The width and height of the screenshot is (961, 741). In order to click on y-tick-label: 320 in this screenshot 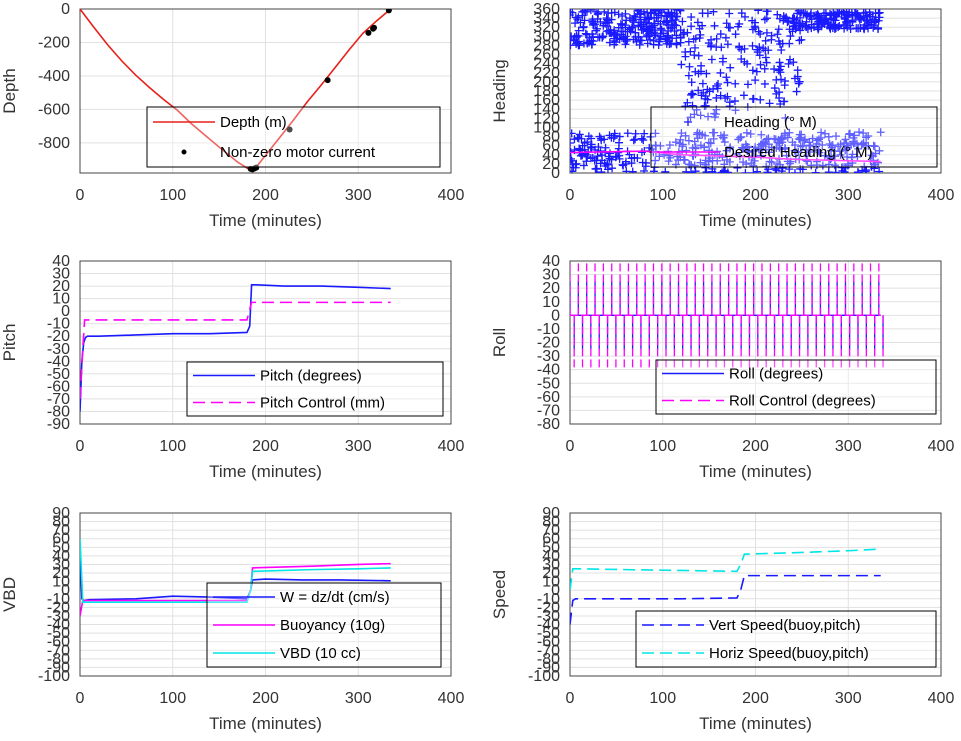, I will do `click(546, 27)`.